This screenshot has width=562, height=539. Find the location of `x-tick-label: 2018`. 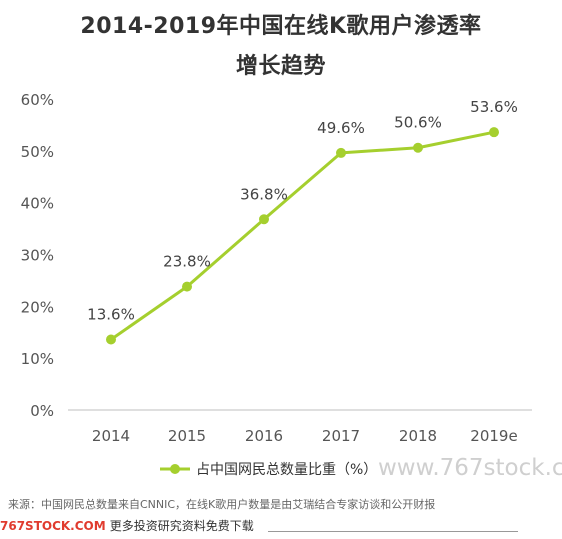

x-tick-label: 2018 is located at coordinates (418, 436).